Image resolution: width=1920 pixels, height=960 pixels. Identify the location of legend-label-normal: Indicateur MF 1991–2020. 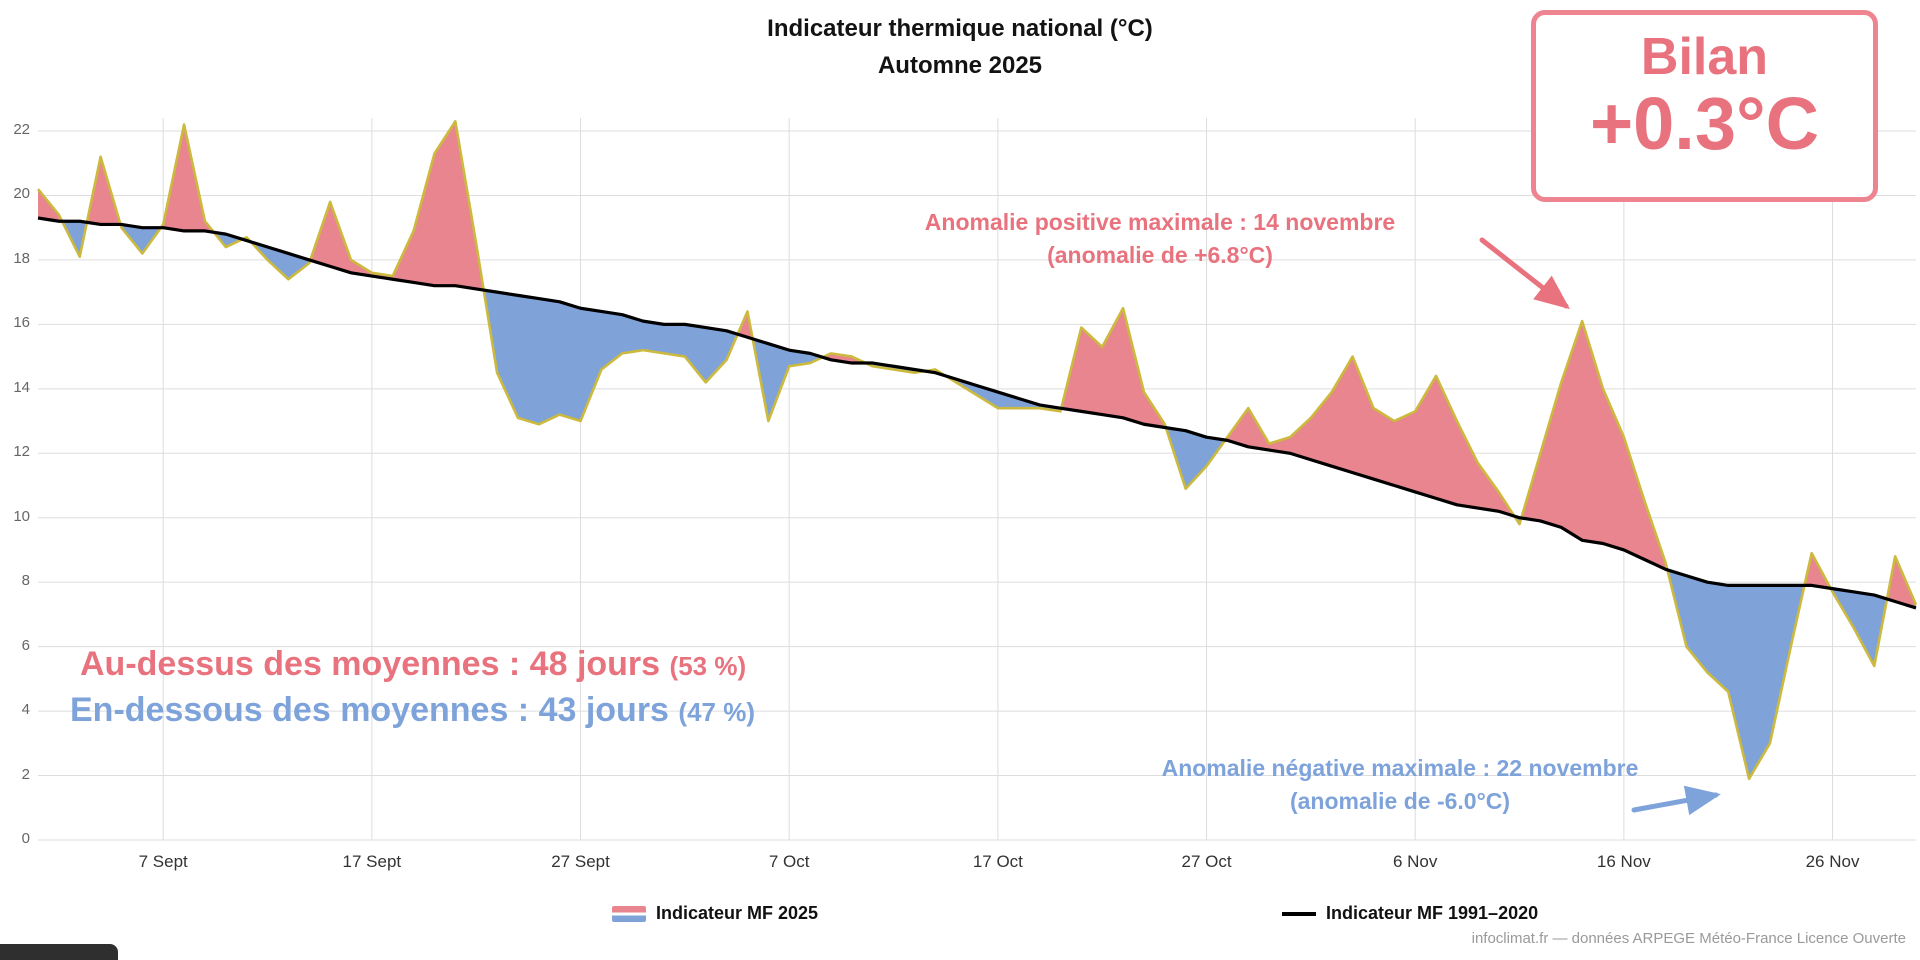
(1432, 913).